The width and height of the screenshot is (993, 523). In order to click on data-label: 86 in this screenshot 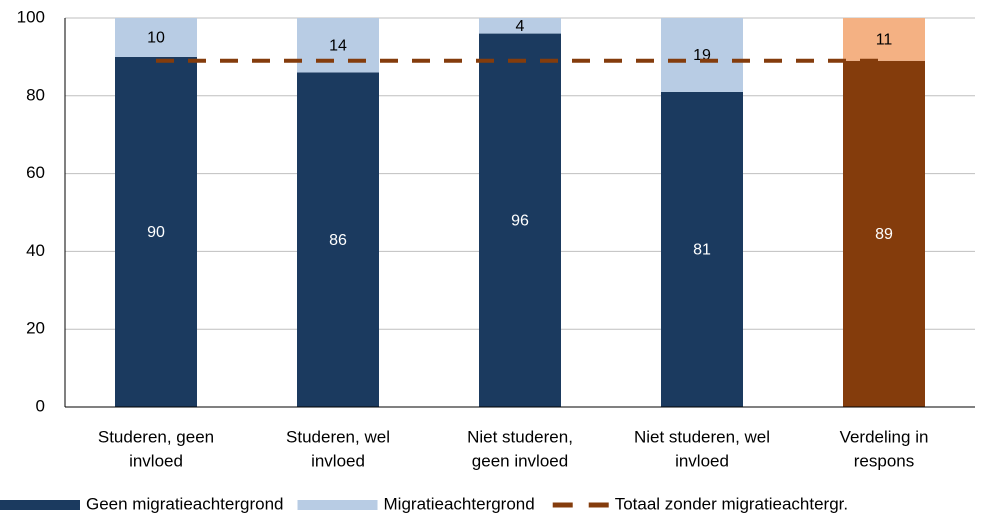, I will do `click(338, 240)`.